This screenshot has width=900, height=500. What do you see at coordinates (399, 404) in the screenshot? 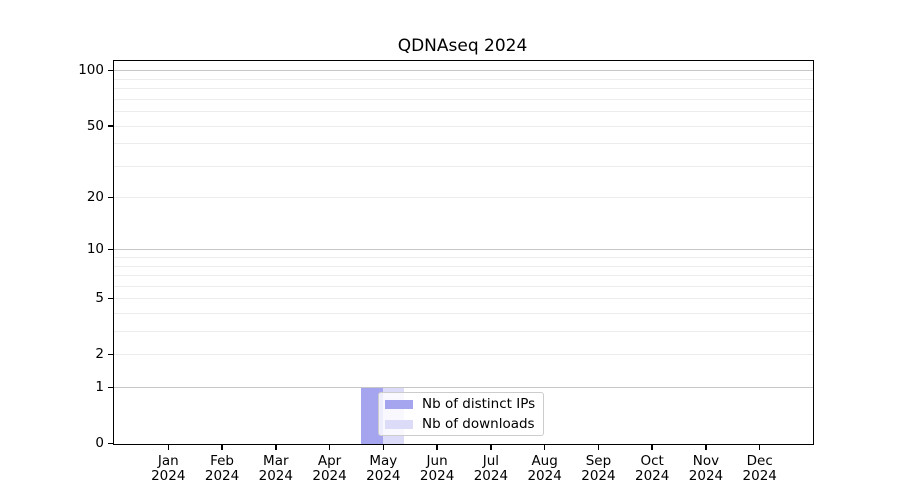
I see `legend-swatch-distinct-ips` at bounding box center [399, 404].